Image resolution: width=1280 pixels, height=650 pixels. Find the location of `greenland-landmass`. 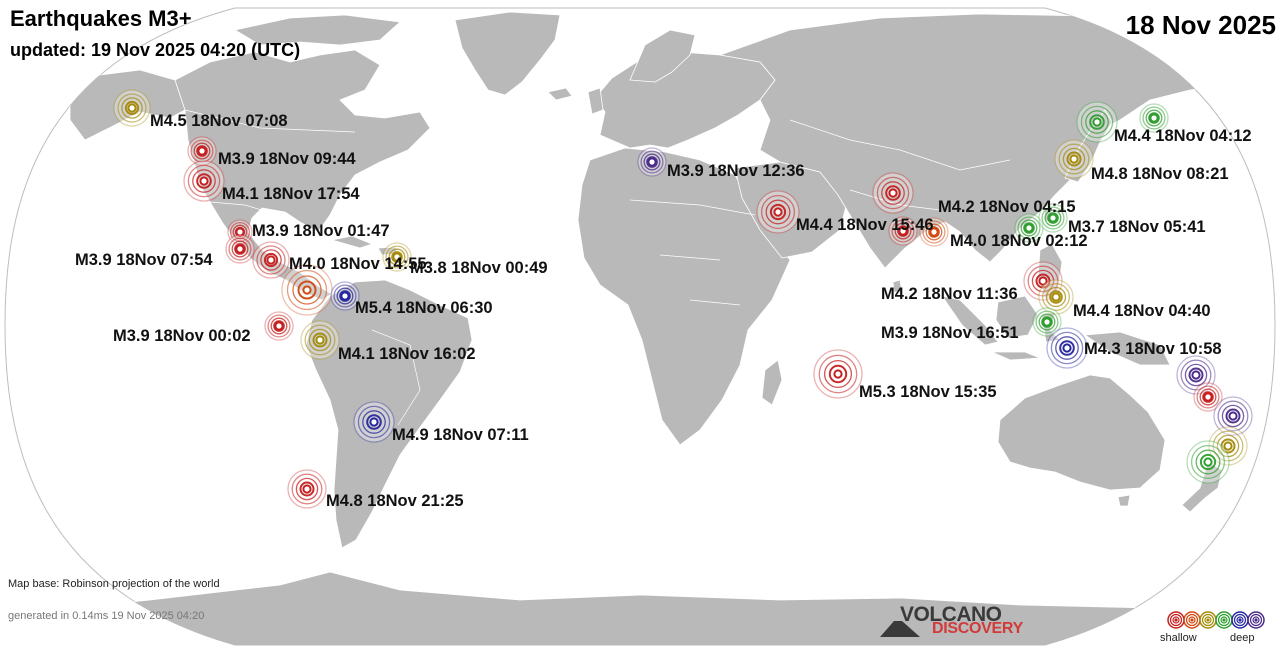

greenland-landmass is located at coordinates (507, 53).